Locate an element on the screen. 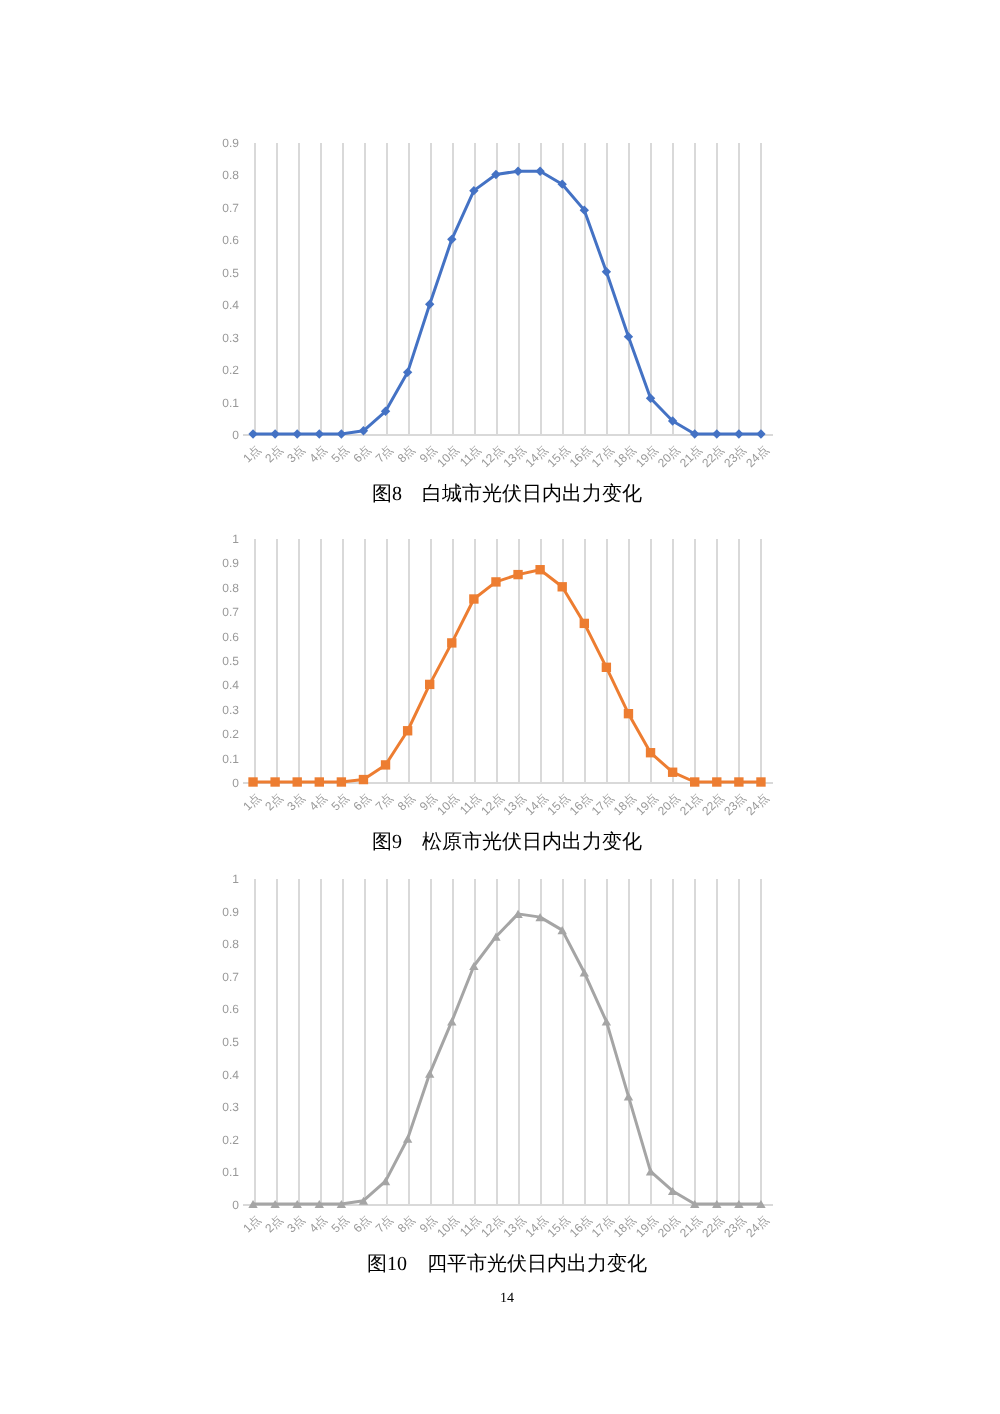 This screenshot has height=1414, width=1000. text: 图9 松原市光伏日内出力变化 is located at coordinates (507, 842).